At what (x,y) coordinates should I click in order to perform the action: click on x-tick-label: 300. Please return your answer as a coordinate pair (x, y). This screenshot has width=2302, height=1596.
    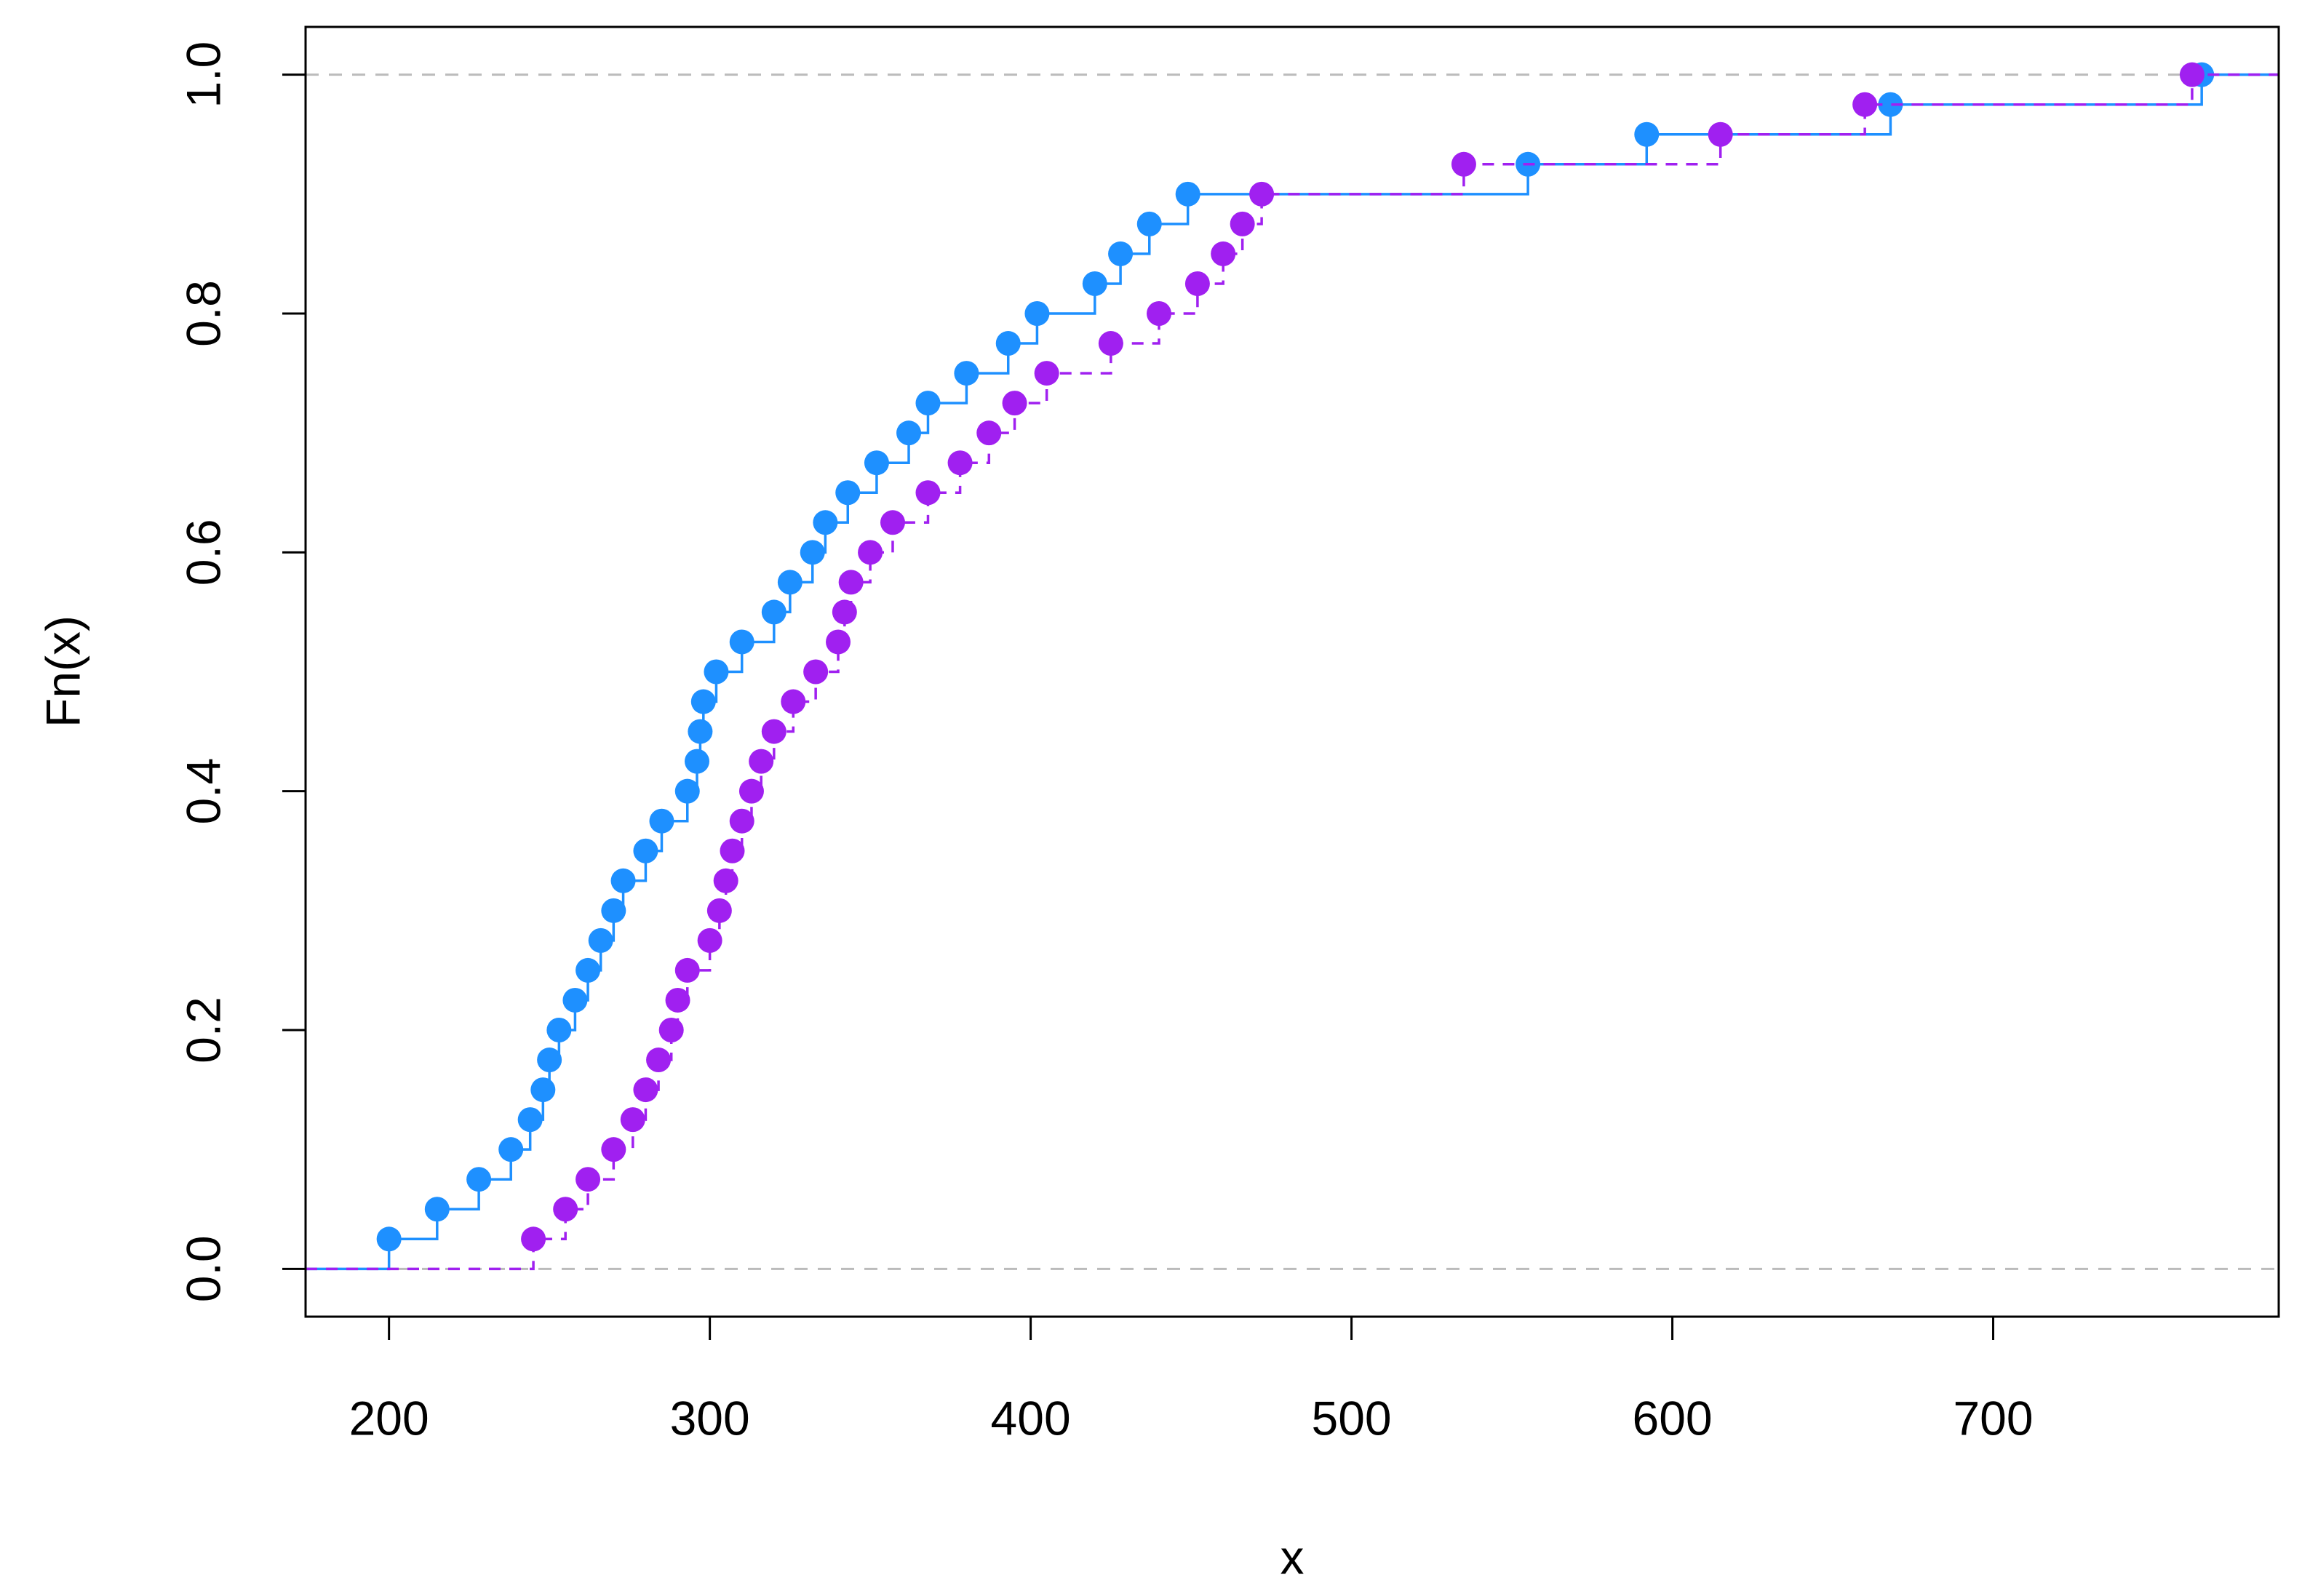
    Looking at the image, I should click on (710, 1418).